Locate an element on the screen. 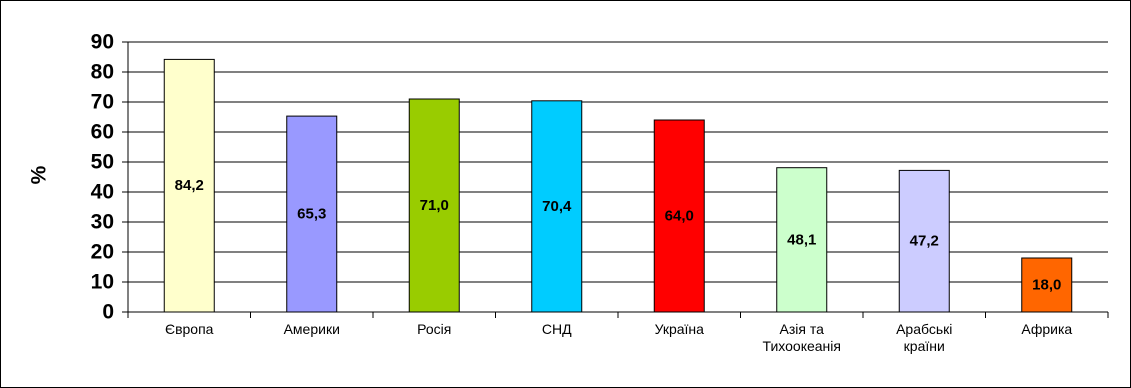 The image size is (1131, 388). y-tick-label: 0 is located at coordinates (108, 312).